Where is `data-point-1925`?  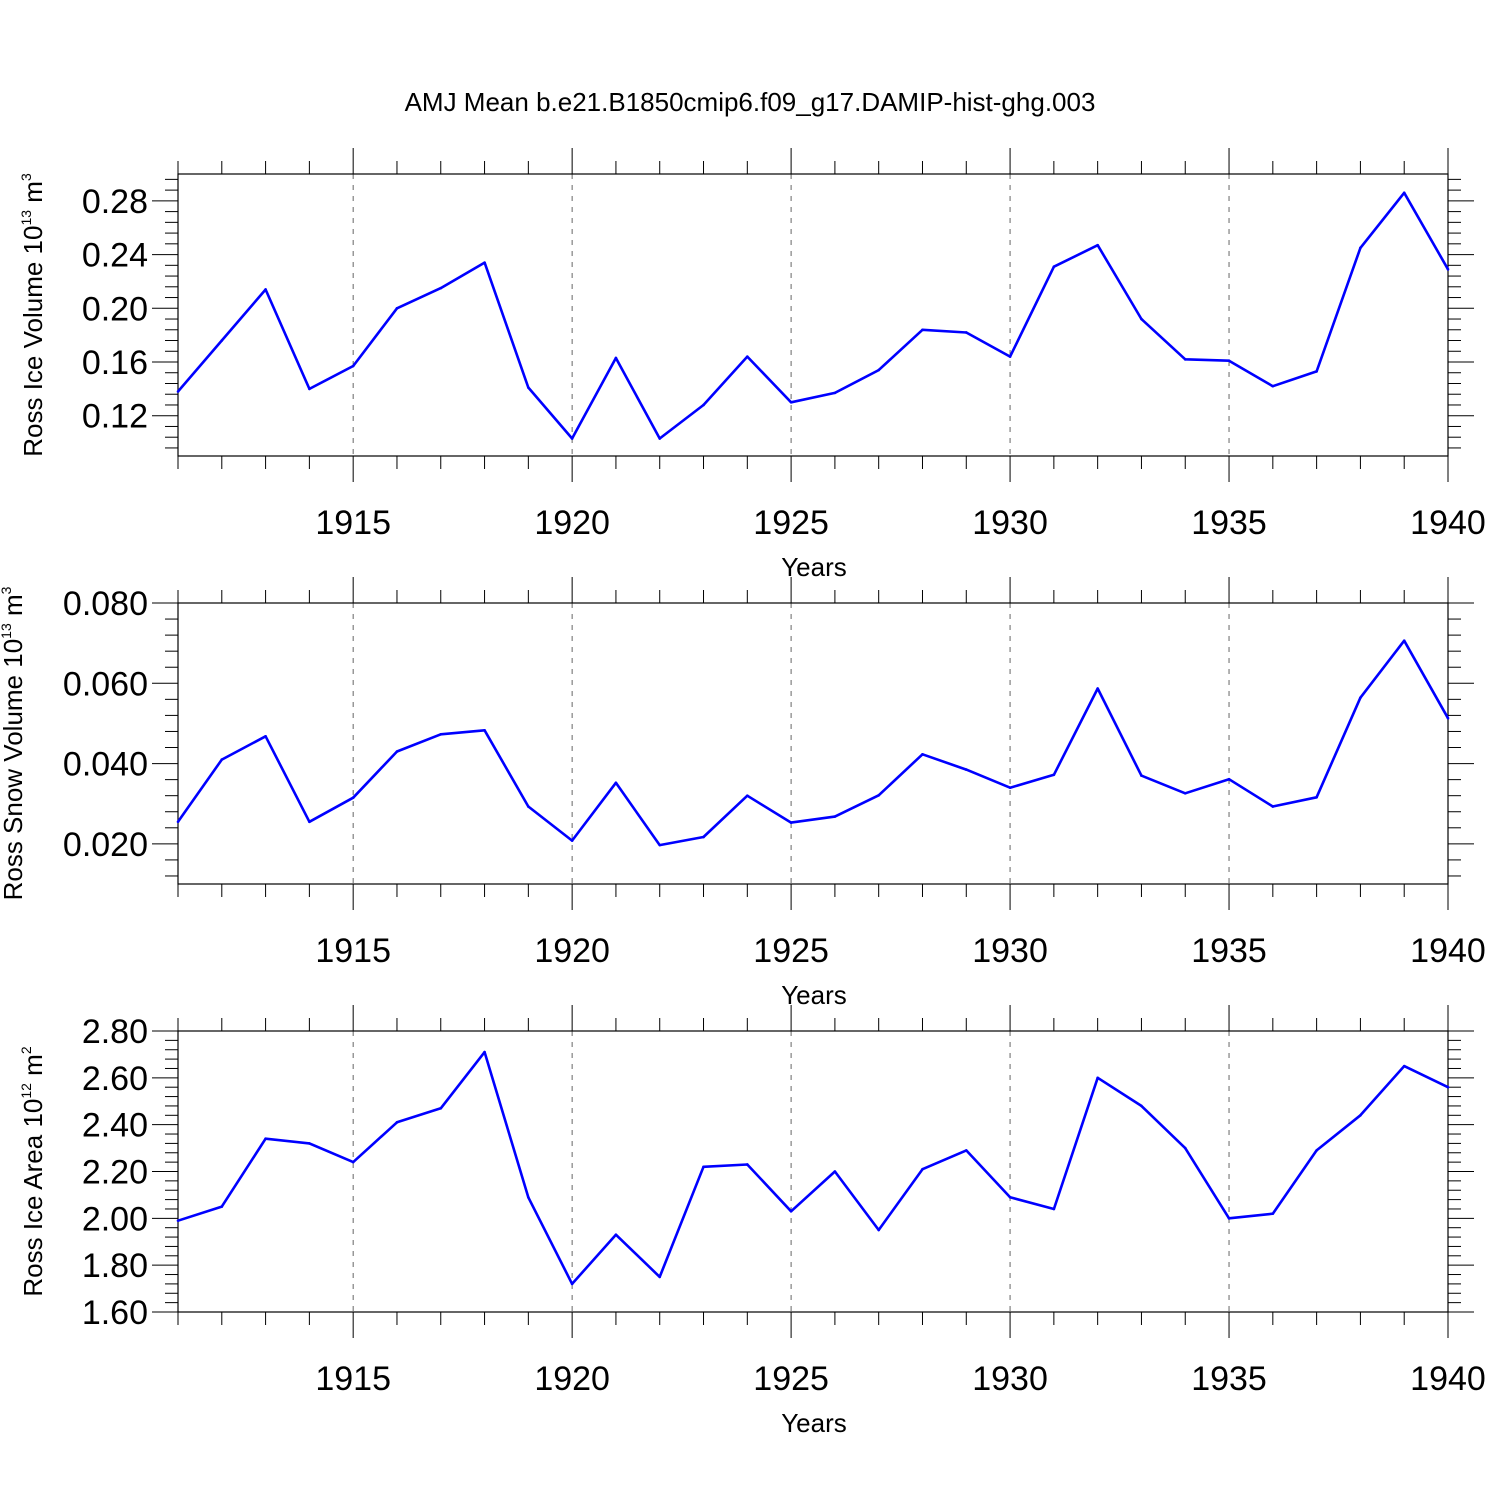
data-point-1925 is located at coordinates (791, 1211).